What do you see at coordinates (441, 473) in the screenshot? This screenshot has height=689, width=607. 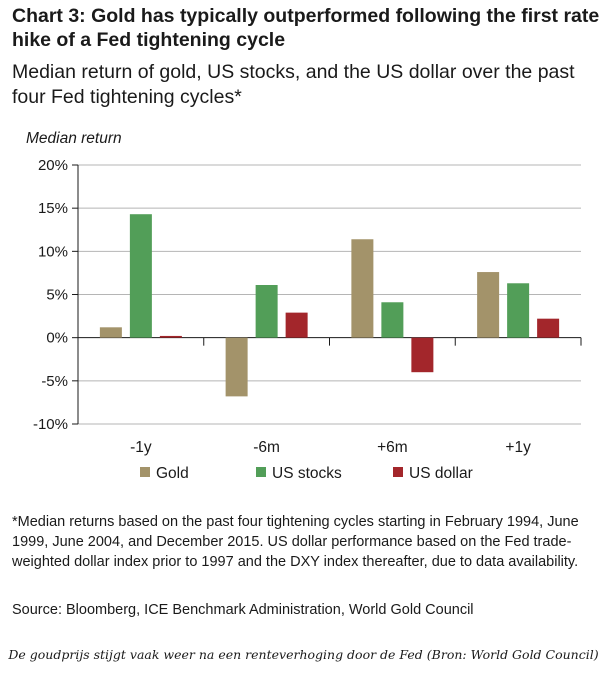 I see `legend-label: US dollar` at bounding box center [441, 473].